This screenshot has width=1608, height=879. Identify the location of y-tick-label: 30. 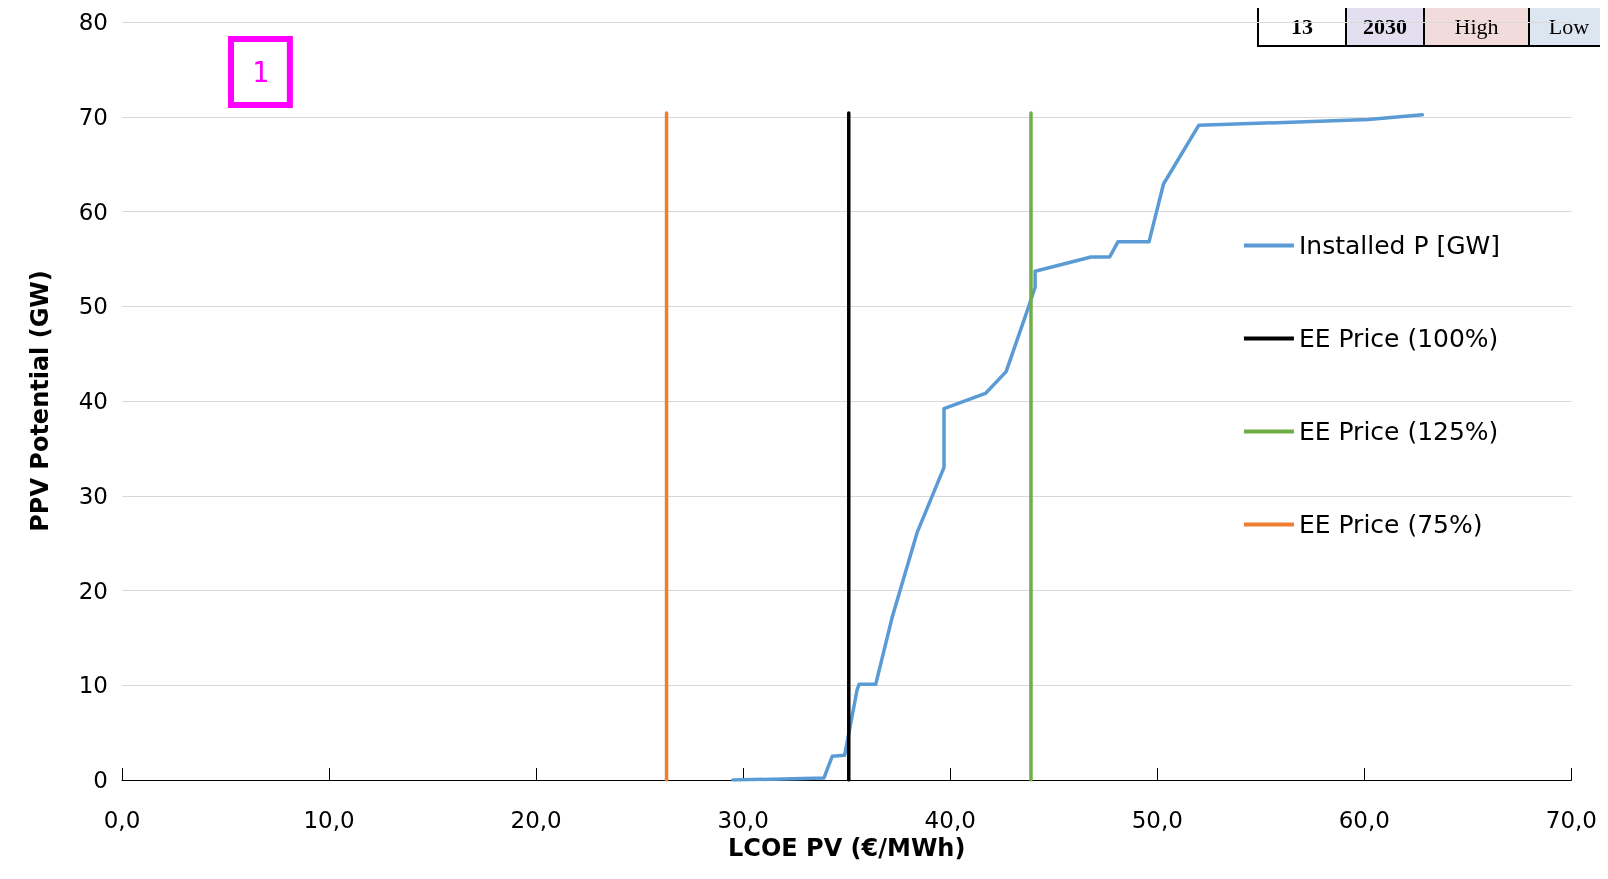
(93, 495).